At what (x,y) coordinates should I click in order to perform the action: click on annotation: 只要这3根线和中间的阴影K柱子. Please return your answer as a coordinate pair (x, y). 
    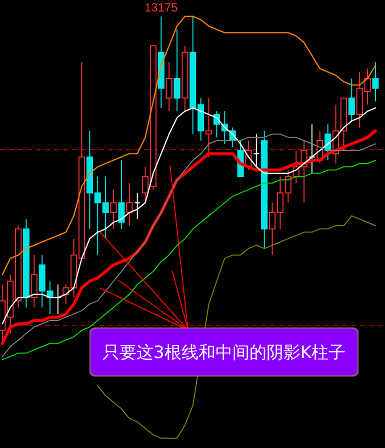
    Looking at the image, I should click on (224, 353).